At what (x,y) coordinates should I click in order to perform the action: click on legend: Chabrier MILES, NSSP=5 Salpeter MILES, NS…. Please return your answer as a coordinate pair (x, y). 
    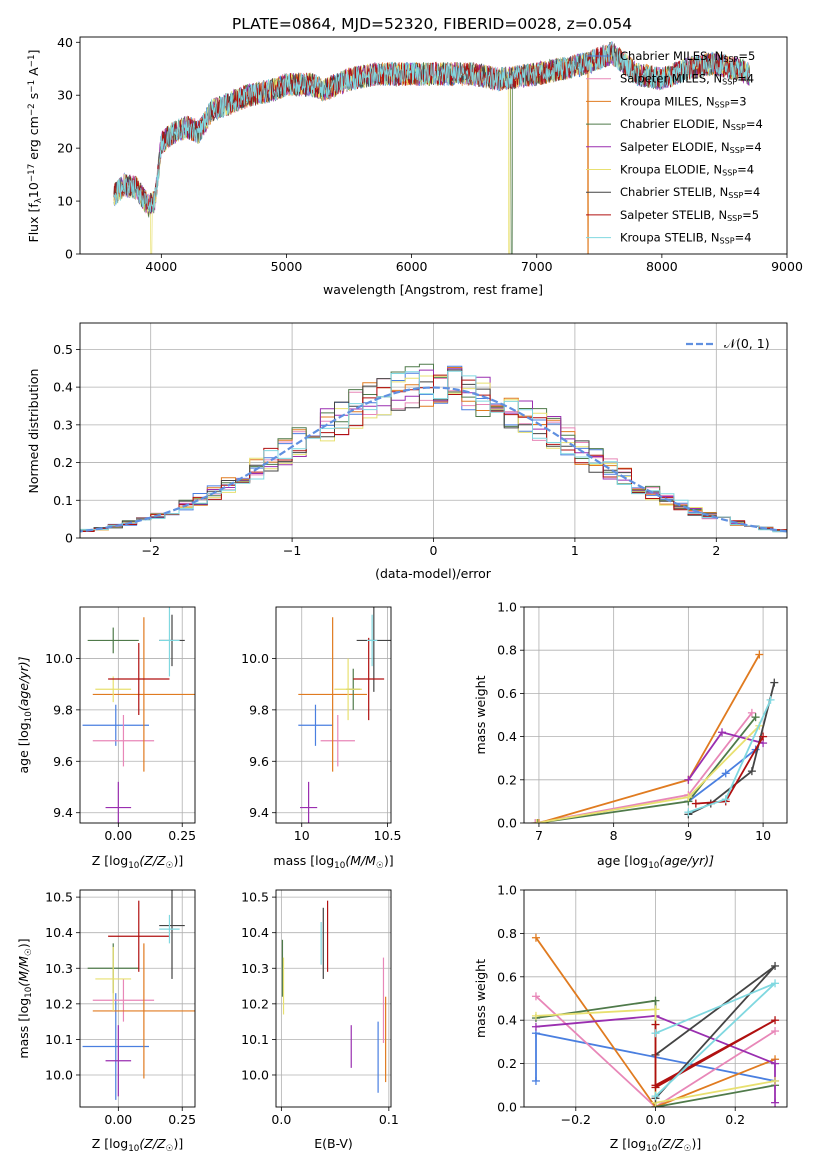
    Looking at the image, I should click on (674, 147).